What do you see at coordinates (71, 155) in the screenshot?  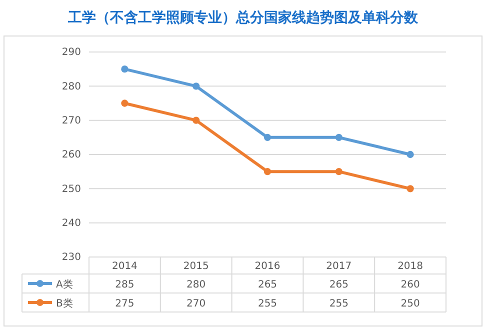 I see `y-tick-label: 260` at bounding box center [71, 155].